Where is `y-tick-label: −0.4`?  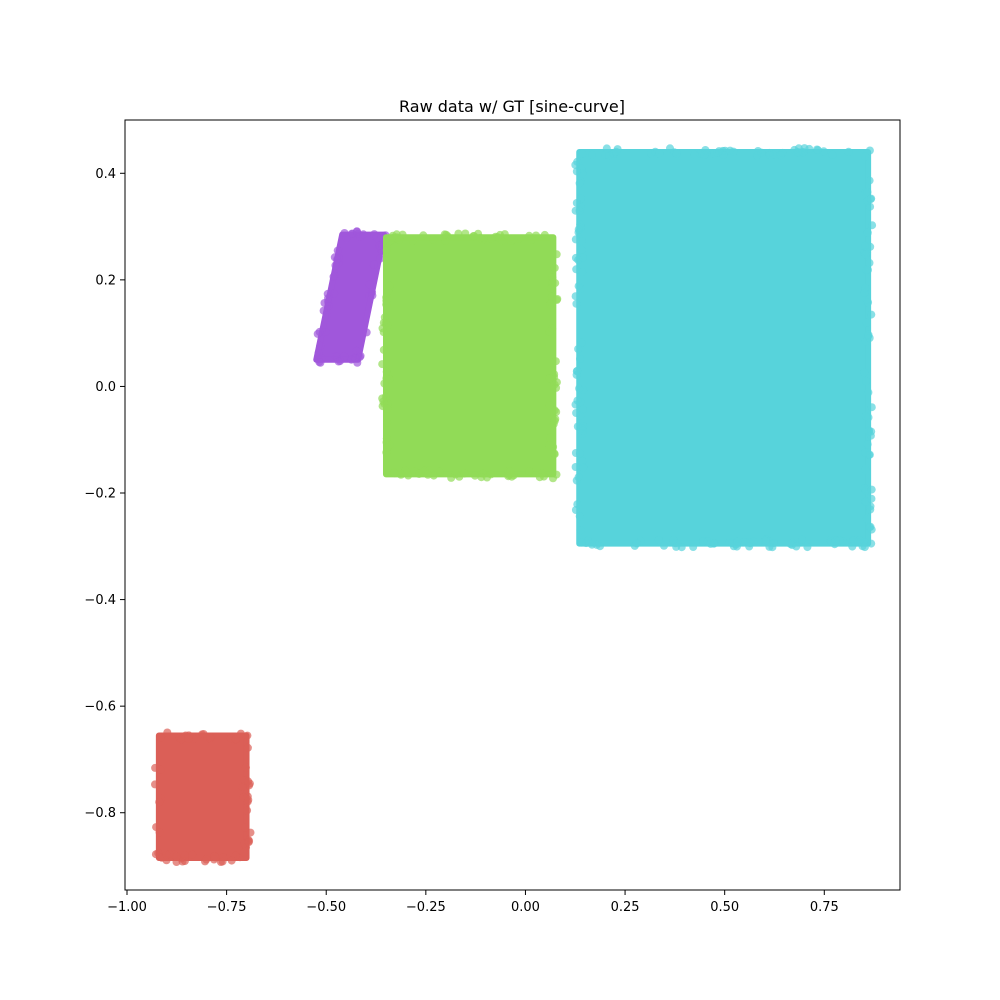 y-tick-label: −0.4 is located at coordinates (100, 600).